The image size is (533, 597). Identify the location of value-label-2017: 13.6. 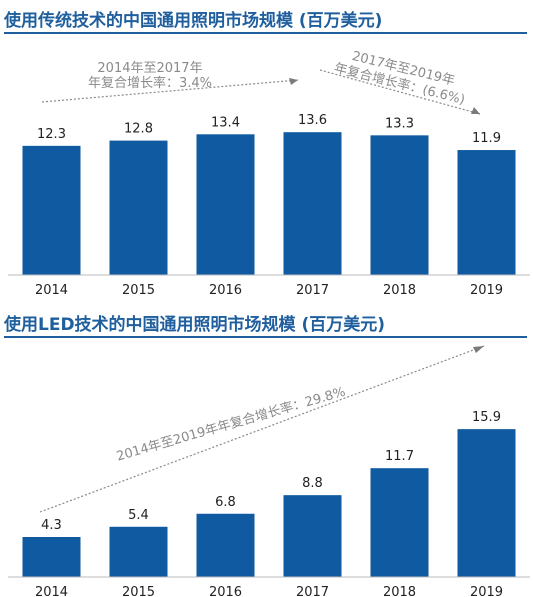
(312, 120).